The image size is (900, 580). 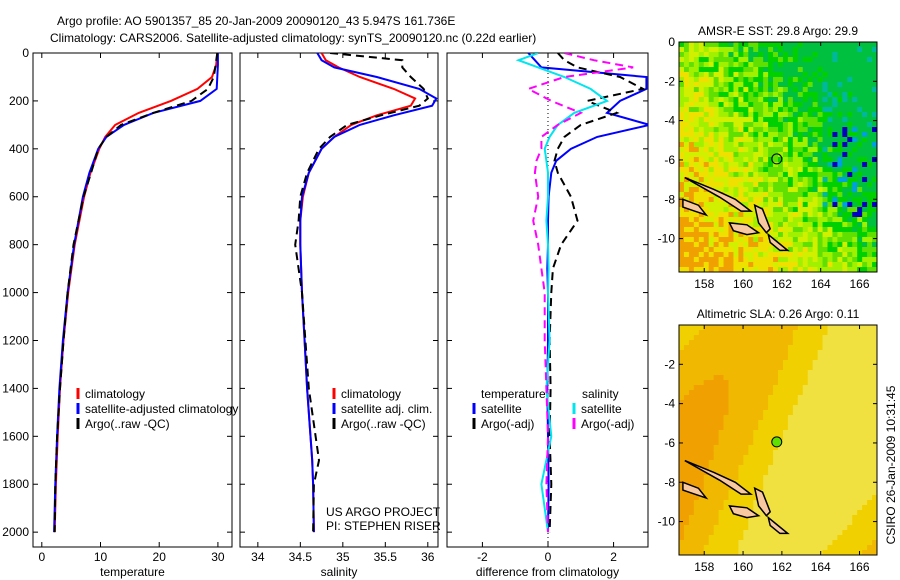 What do you see at coordinates (579, 293) in the screenshot?
I see `series-line-salinity-argo-adj-` at bounding box center [579, 293].